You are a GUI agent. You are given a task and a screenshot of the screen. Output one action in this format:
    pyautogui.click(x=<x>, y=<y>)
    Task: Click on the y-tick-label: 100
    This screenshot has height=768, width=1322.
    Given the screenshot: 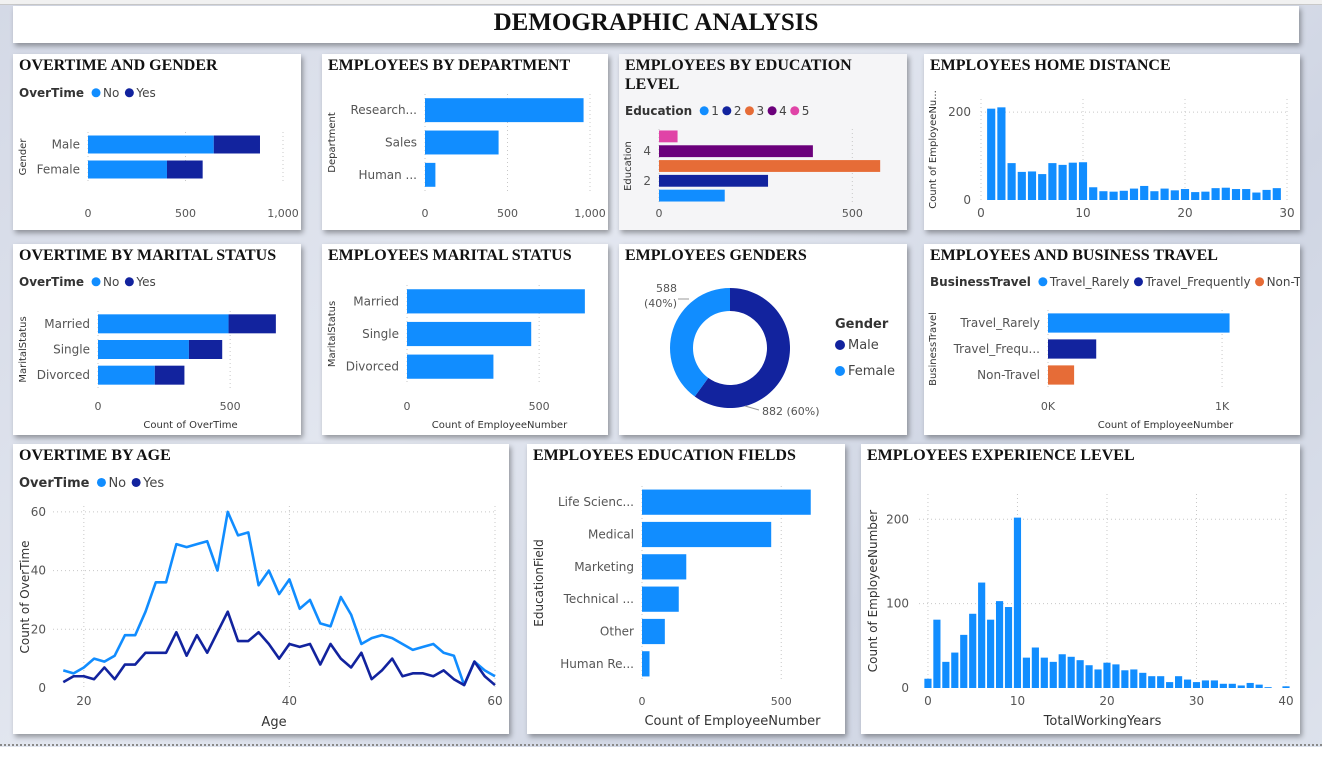 What is the action you would take?
    pyautogui.click(x=897, y=604)
    